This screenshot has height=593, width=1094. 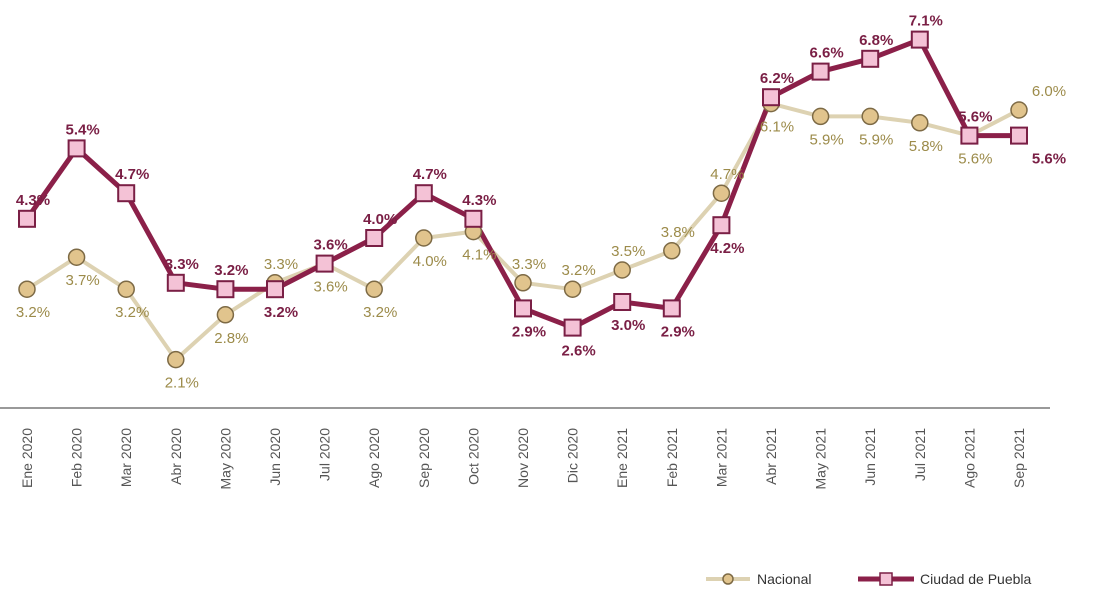 I want to click on x-tick-13: Feb 2021, so click(x=672, y=457).